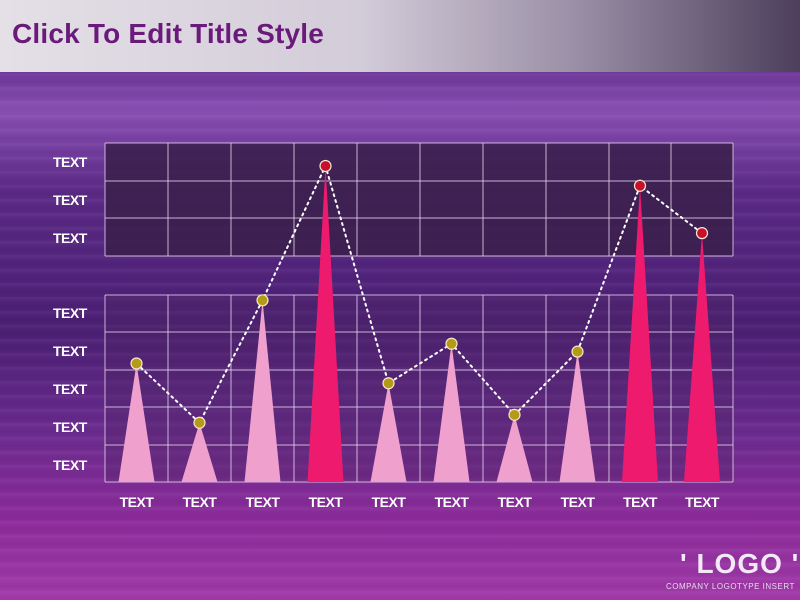  I want to click on title-bar: Click To Edit Title Style, so click(400, 36).